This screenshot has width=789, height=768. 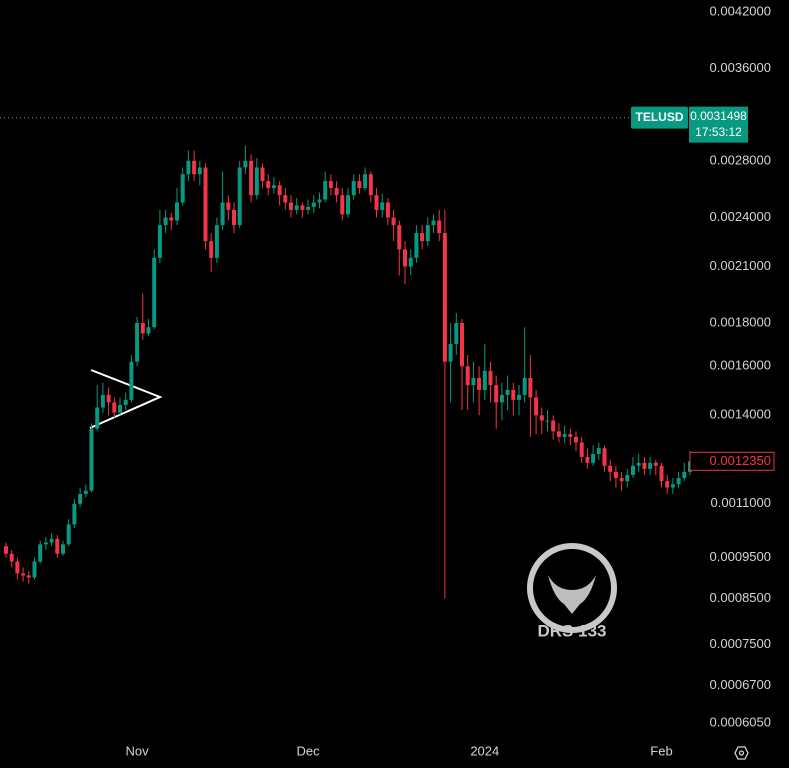 What do you see at coordinates (740, 265) in the screenshot?
I see `y-tick-label: 0.0021000` at bounding box center [740, 265].